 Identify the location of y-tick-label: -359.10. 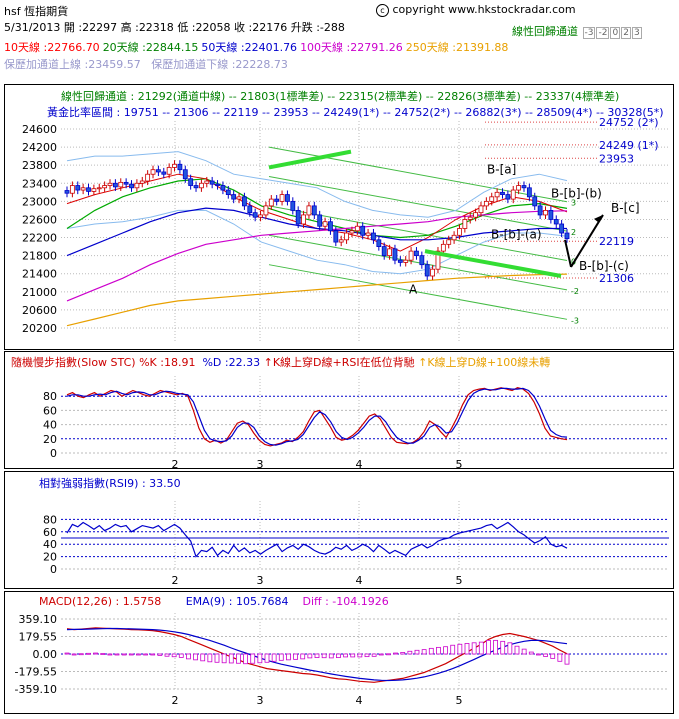
(36, 689).